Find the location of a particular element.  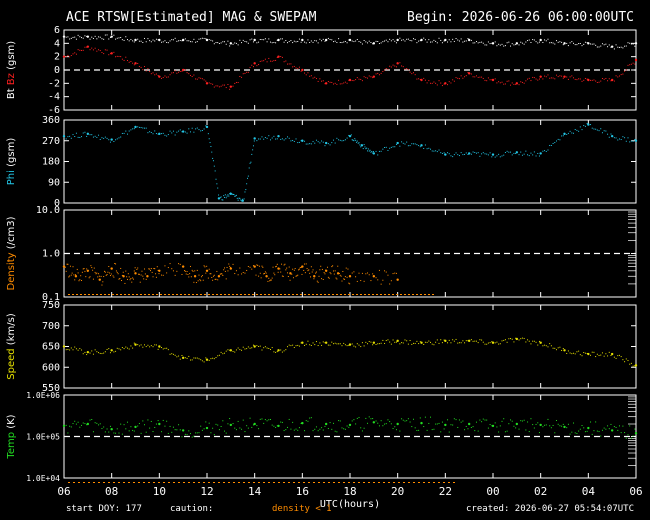

point-speed is located at coordinates (564, 350).